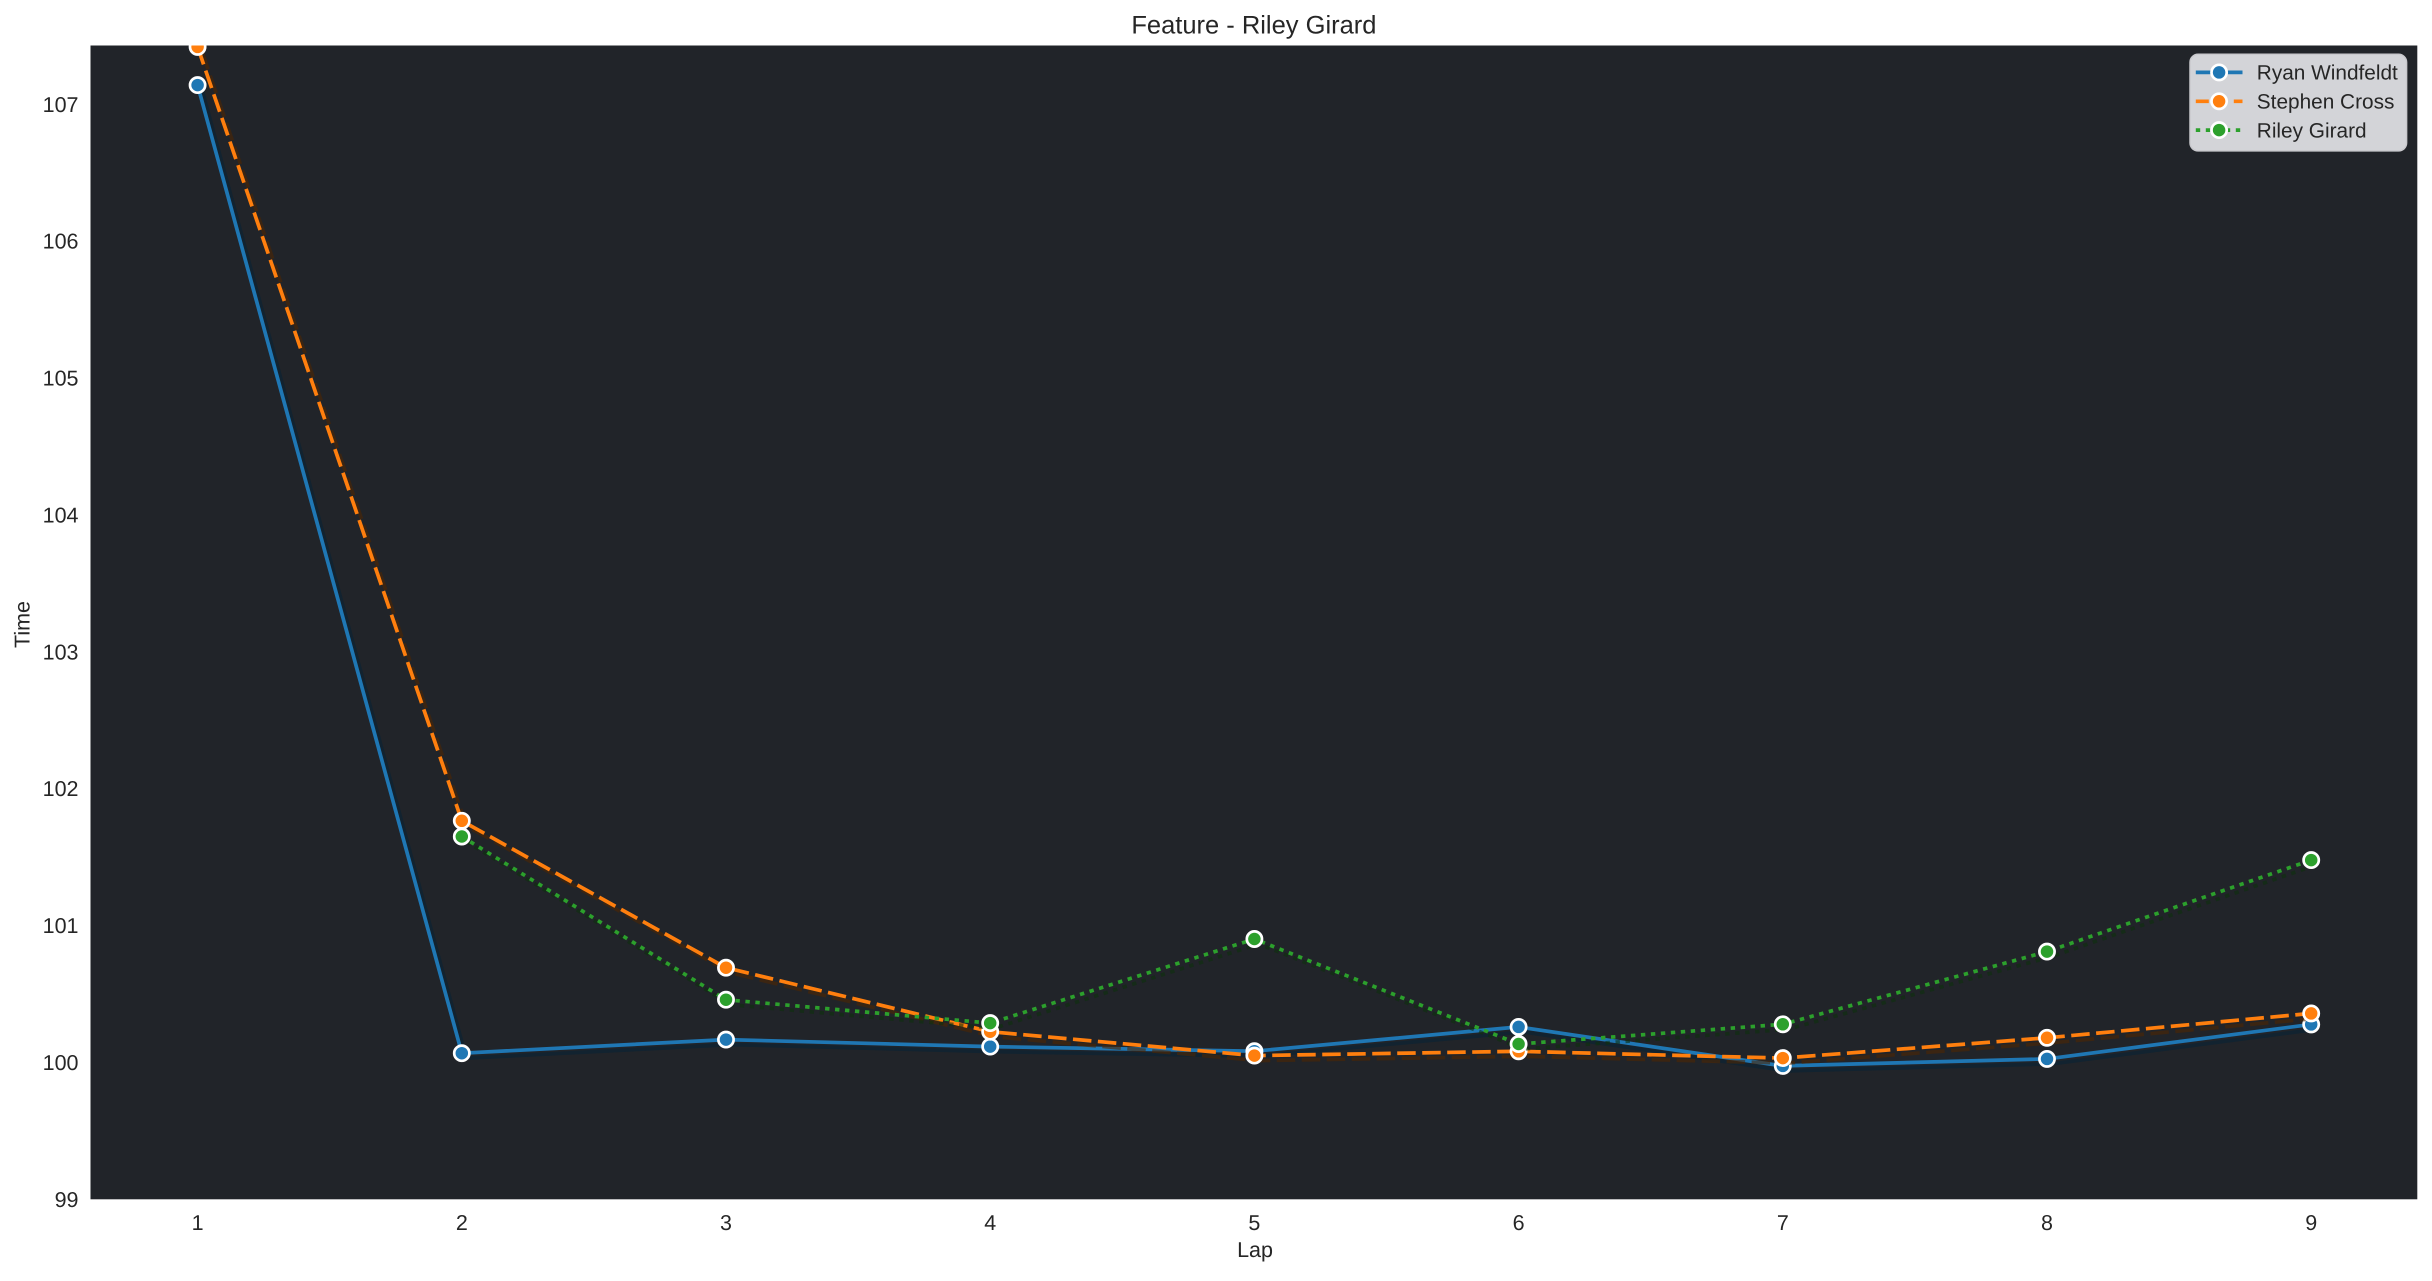 The image size is (2432, 1281). What do you see at coordinates (61, 1063) in the screenshot?
I see `svg-text: 100` at bounding box center [61, 1063].